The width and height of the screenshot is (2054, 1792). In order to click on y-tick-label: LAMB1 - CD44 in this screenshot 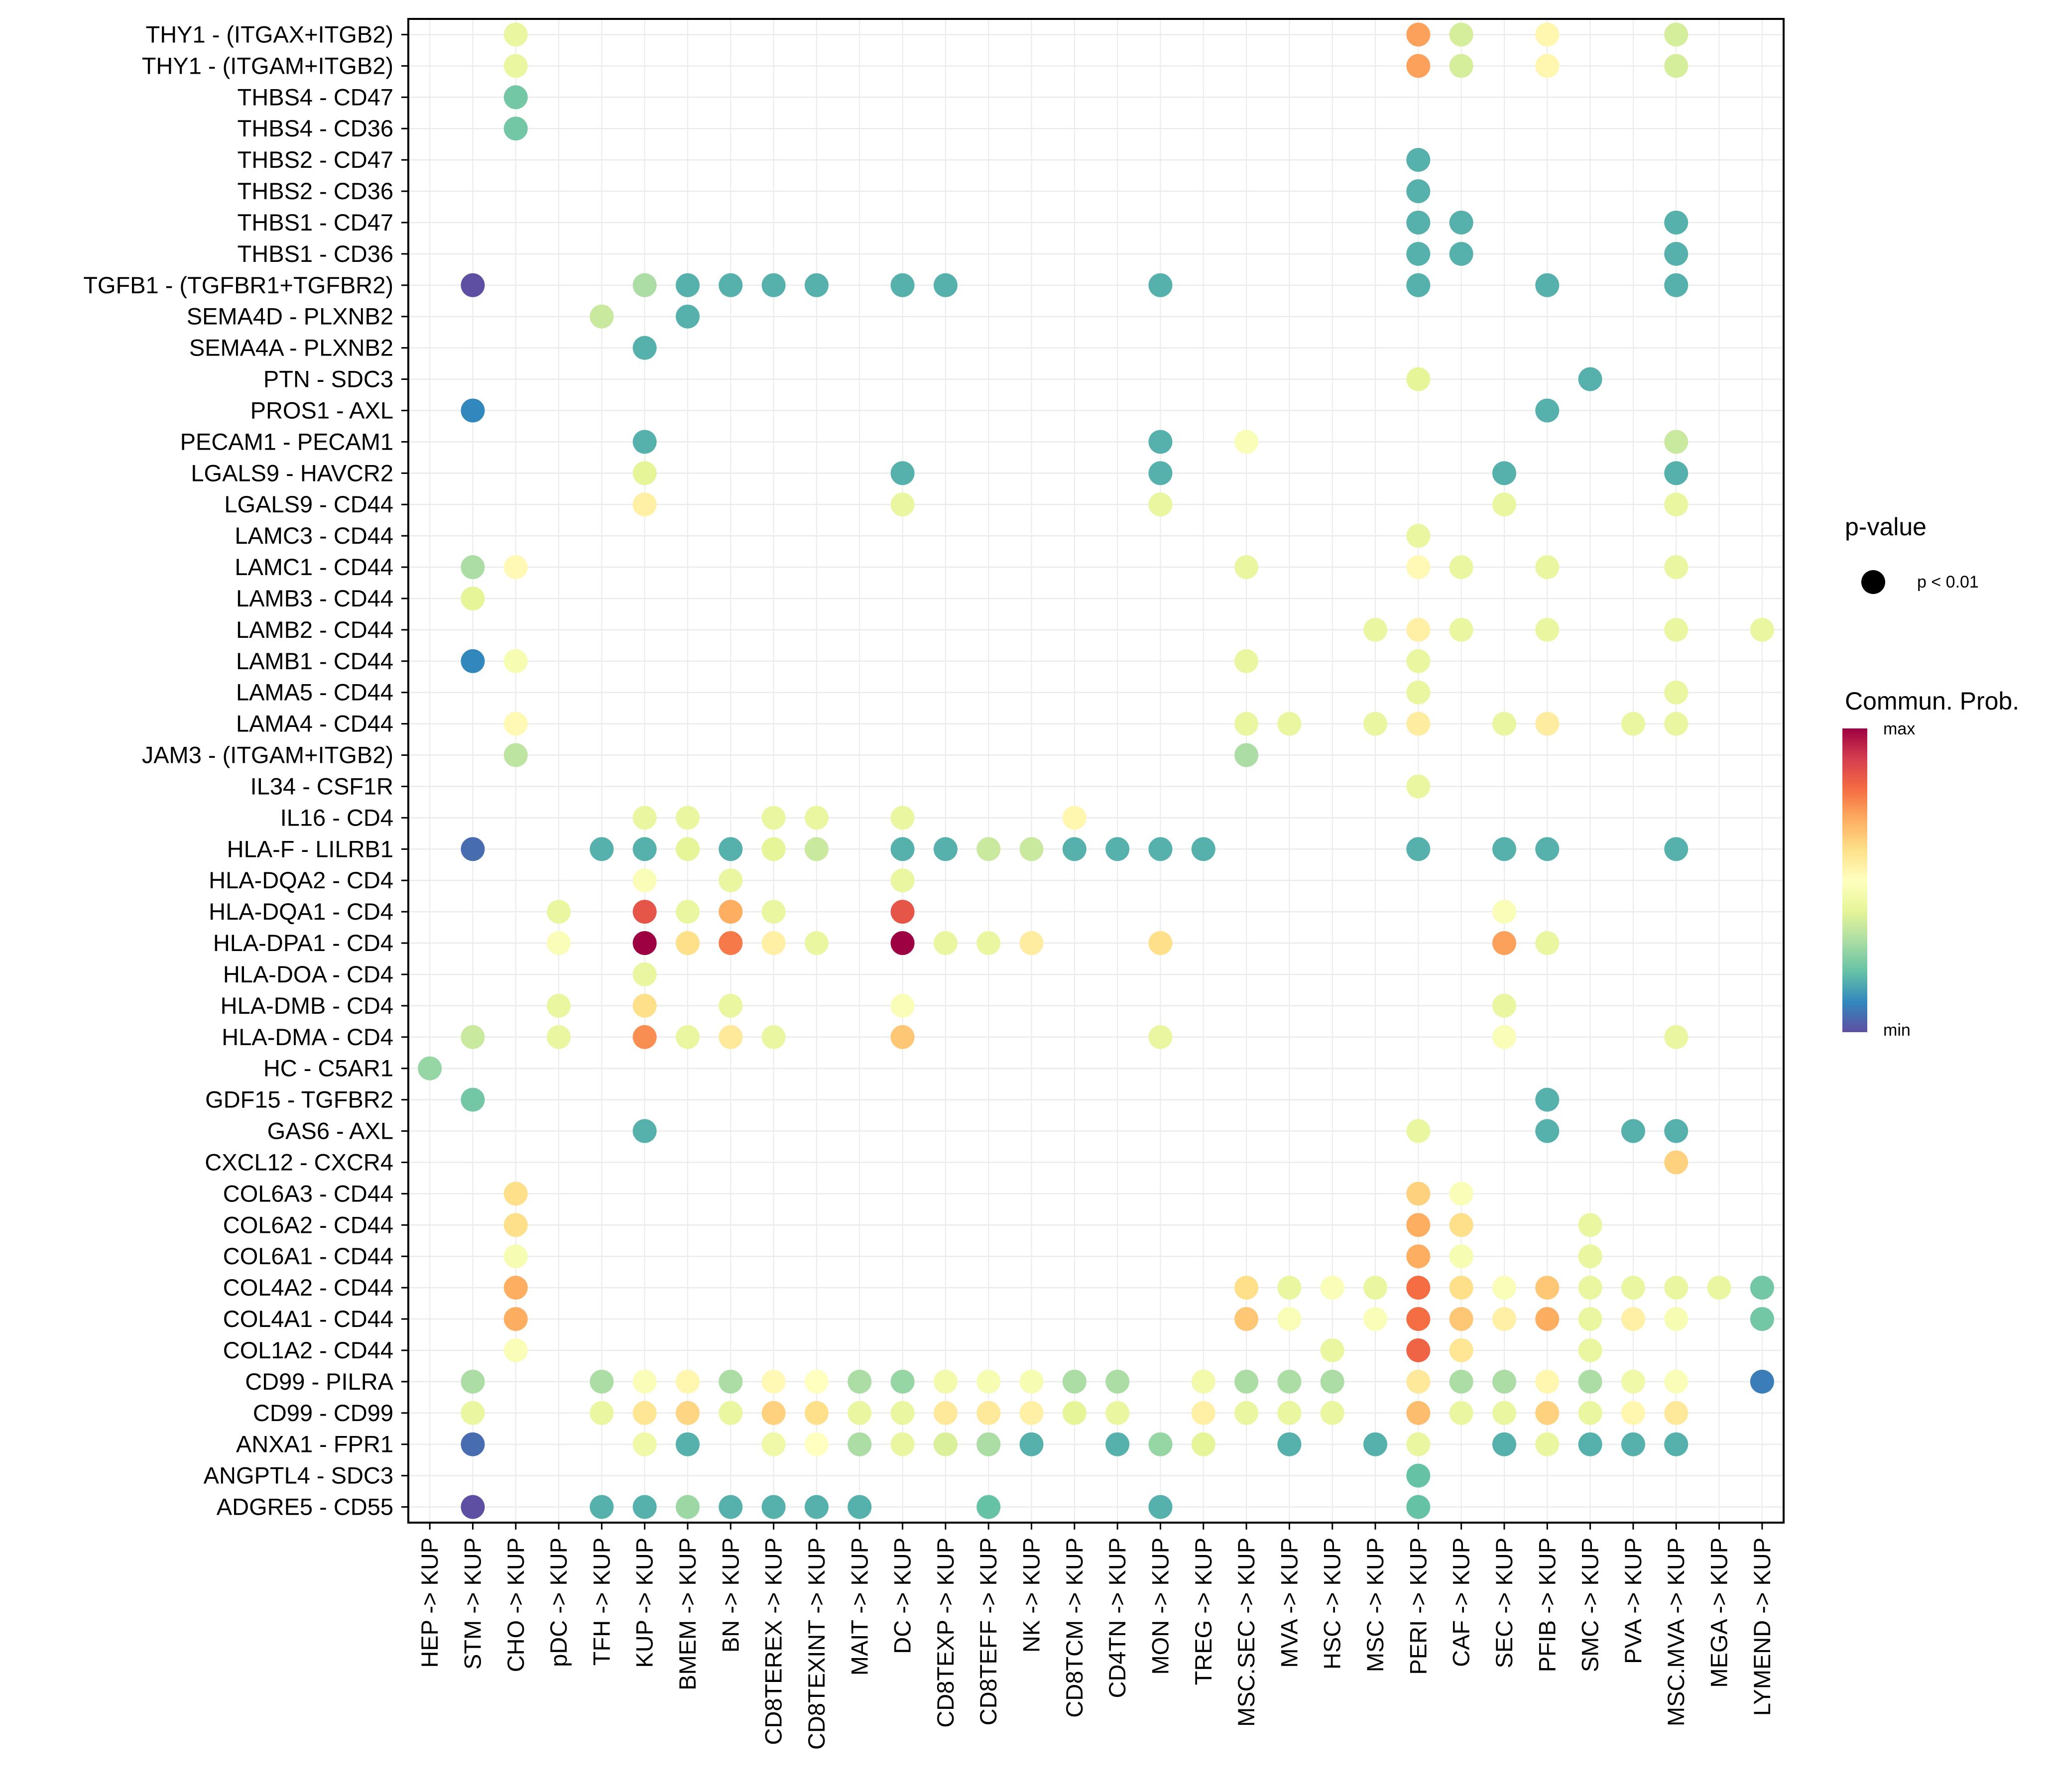, I will do `click(314, 661)`.